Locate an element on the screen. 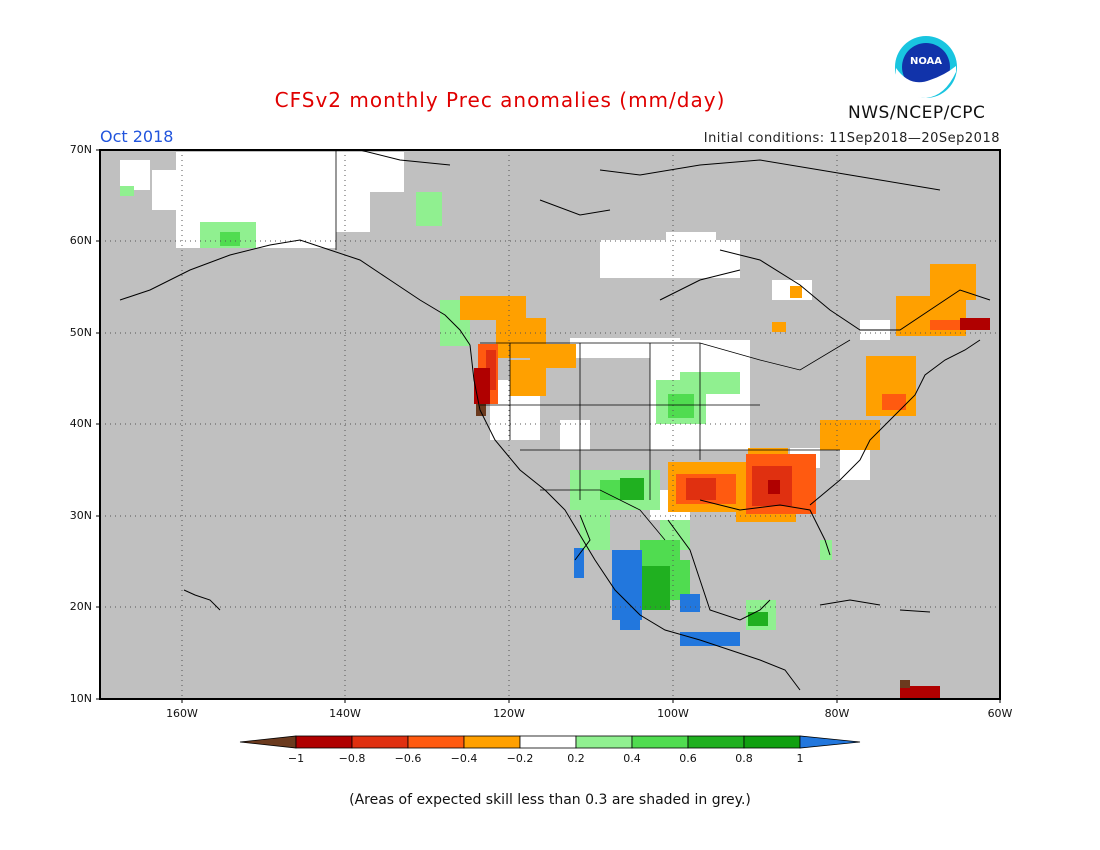 This screenshot has height=850, width=1100. lat-label-20n: 20N is located at coordinates (80, 606).